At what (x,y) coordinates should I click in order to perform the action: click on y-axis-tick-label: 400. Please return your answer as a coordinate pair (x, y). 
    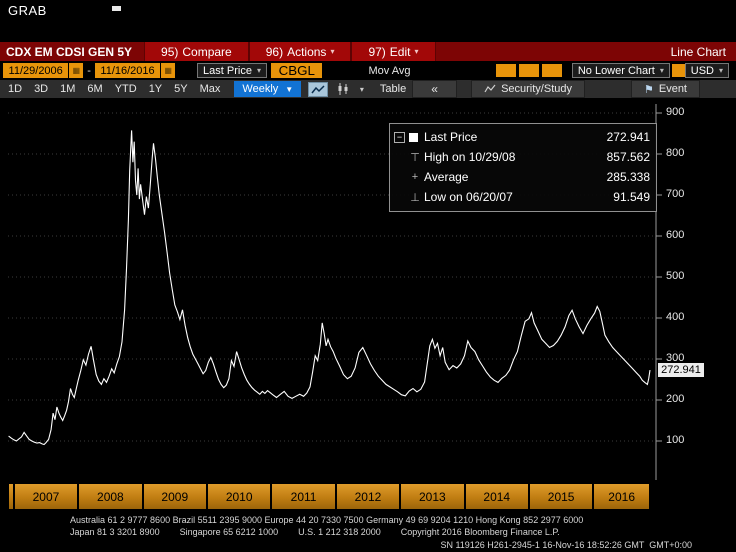
    Looking at the image, I should click on (675, 317).